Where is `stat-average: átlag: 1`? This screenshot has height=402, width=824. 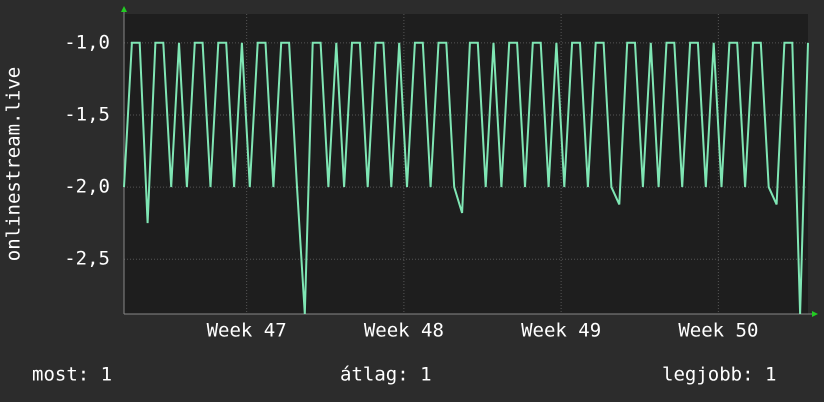 stat-average: átlag: 1 is located at coordinates (386, 375).